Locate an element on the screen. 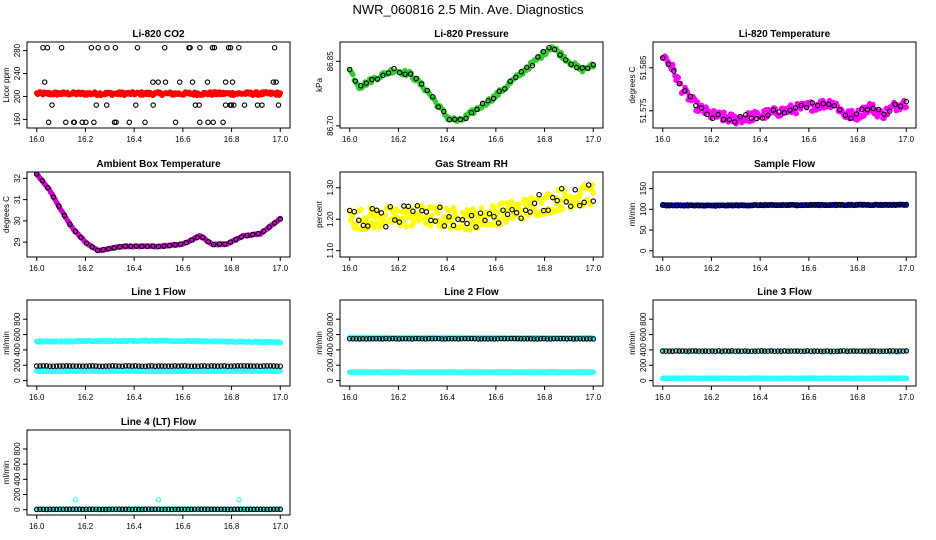 The height and width of the screenshot is (540, 936). y-tick-label: 1.30 is located at coordinates (330, 187).